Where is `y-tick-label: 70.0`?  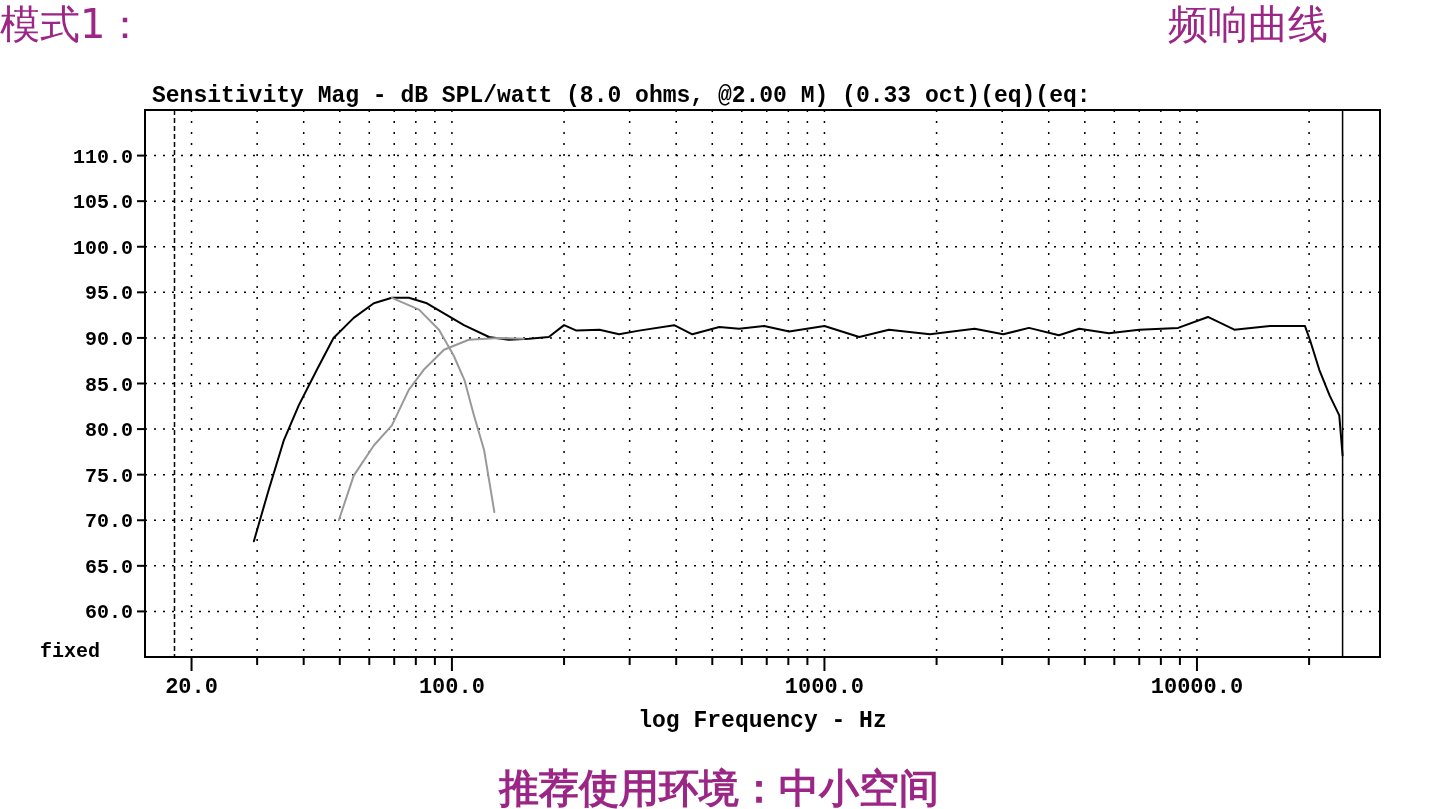
y-tick-label: 70.0 is located at coordinates (108, 522).